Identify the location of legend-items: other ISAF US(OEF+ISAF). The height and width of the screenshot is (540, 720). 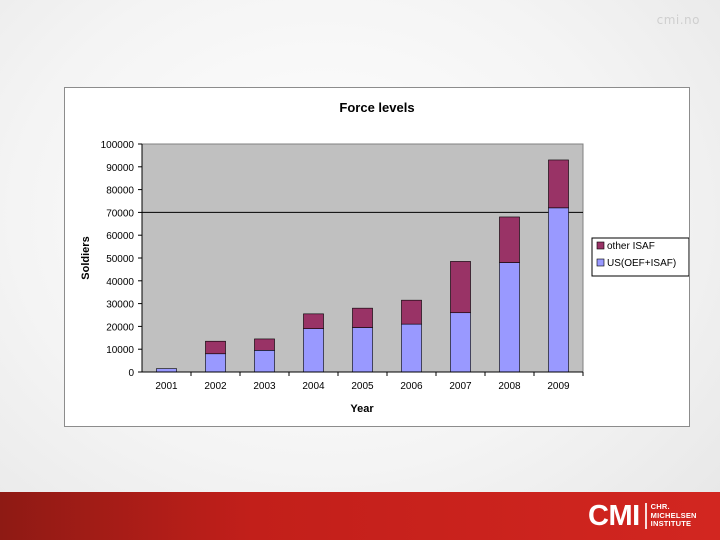
(636, 255).